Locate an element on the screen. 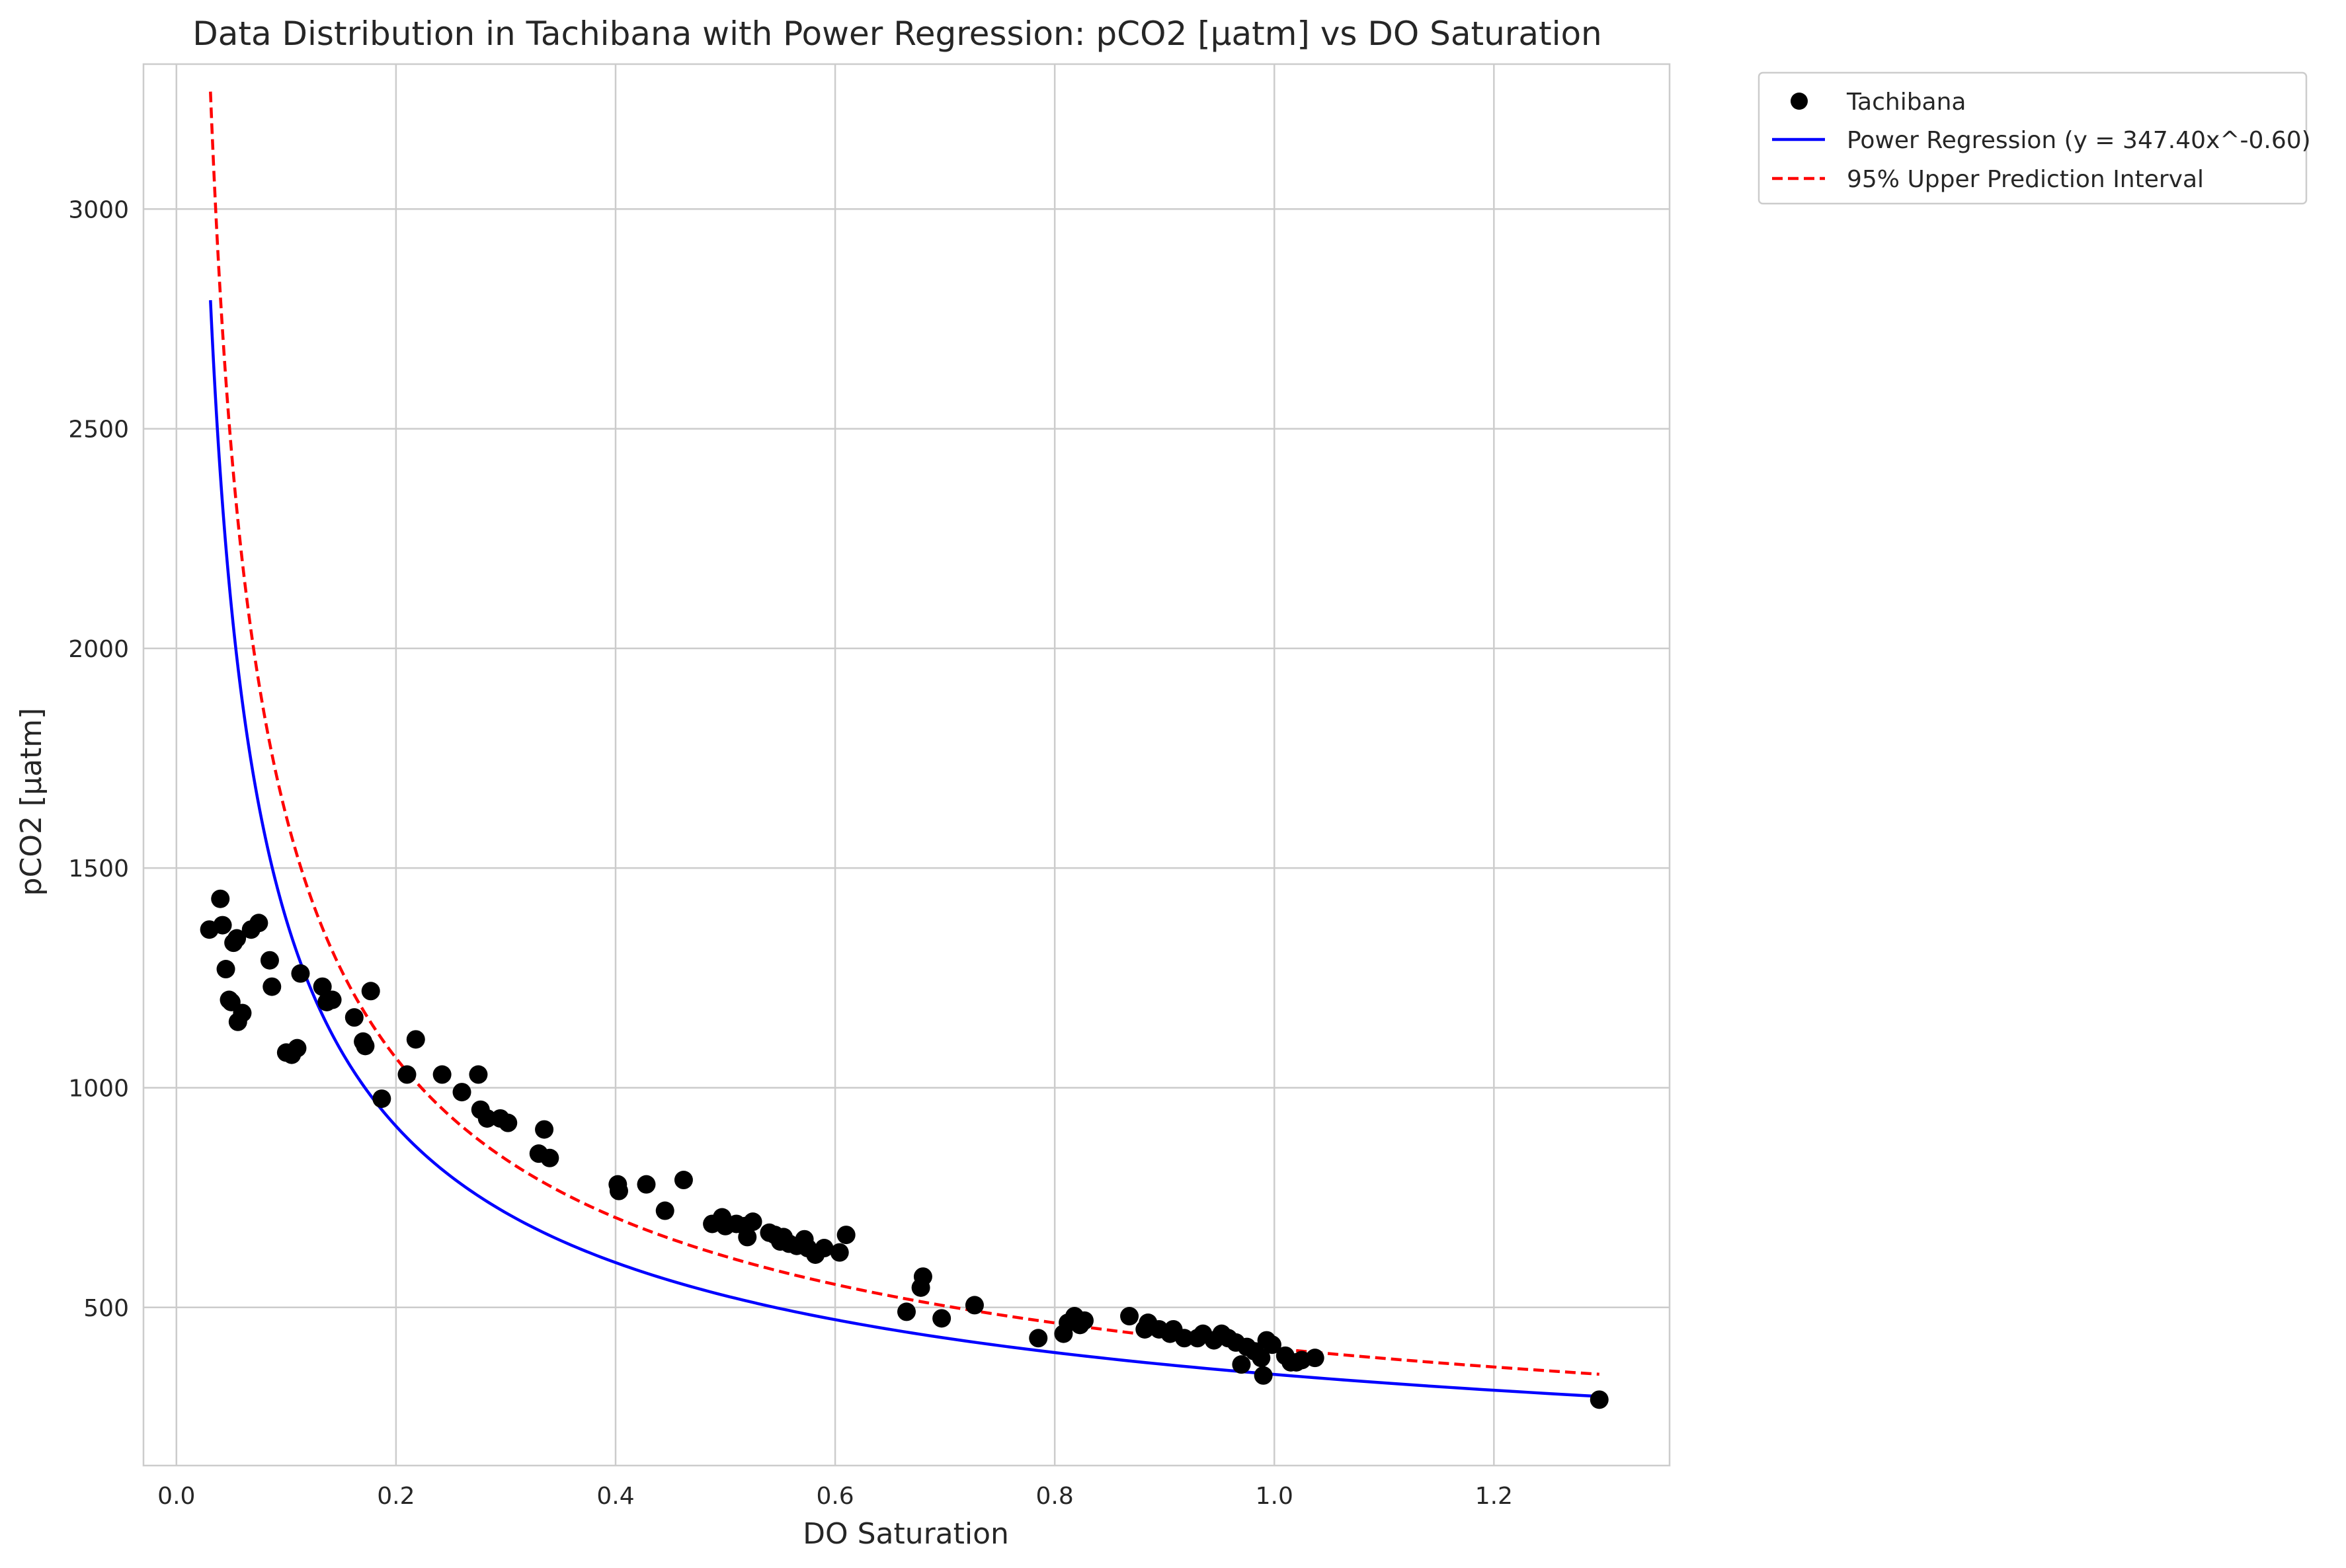 Image resolution: width=2346 pixels, height=1568 pixels. x-tick-label: 1.2 is located at coordinates (1494, 1496).